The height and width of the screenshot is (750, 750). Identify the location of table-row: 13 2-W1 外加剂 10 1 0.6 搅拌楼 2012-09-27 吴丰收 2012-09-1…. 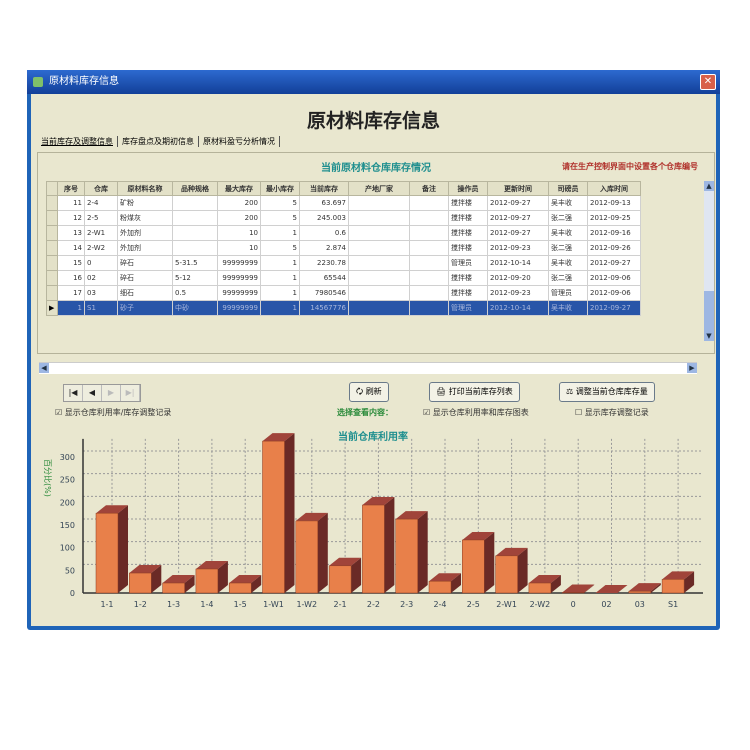
(343, 233).